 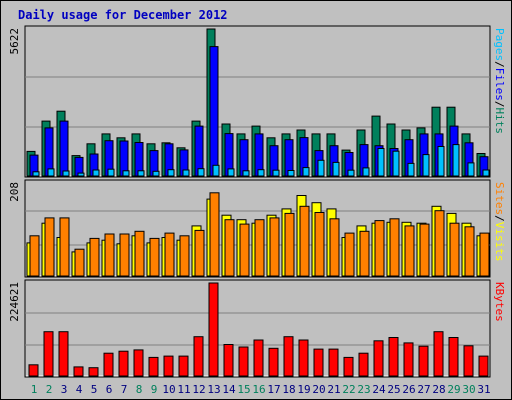 What do you see at coordinates (499, 302) in the screenshot?
I see `legend-kbytes: KBytes` at bounding box center [499, 302].